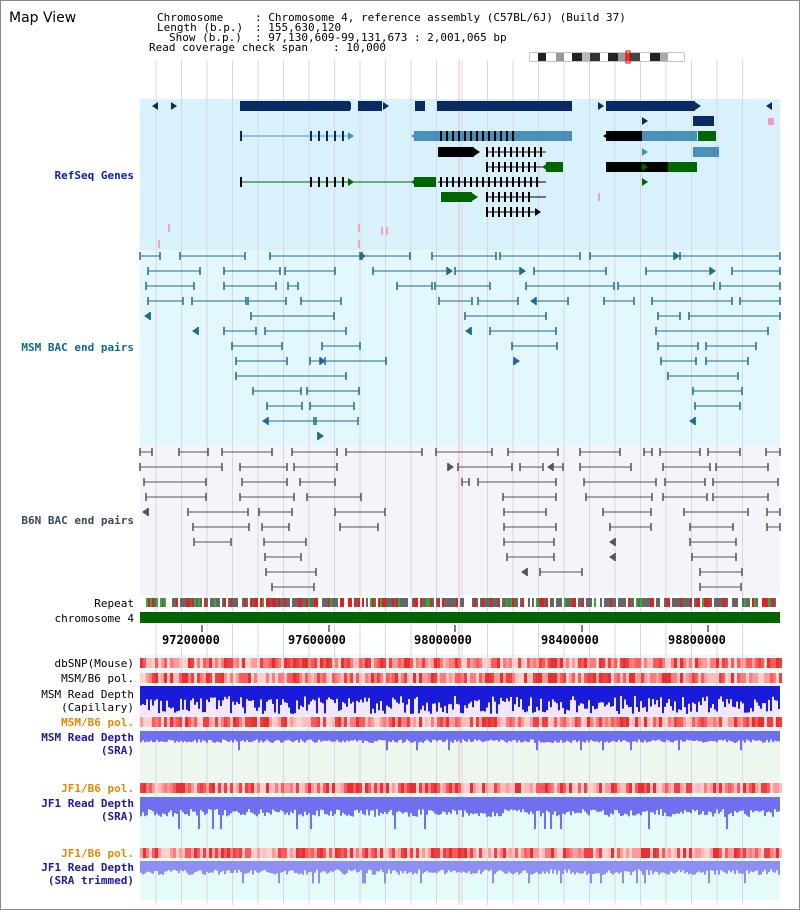 The image size is (800, 910). Describe the element at coordinates (771, 121) in the screenshot. I see `refseq-marker` at that location.